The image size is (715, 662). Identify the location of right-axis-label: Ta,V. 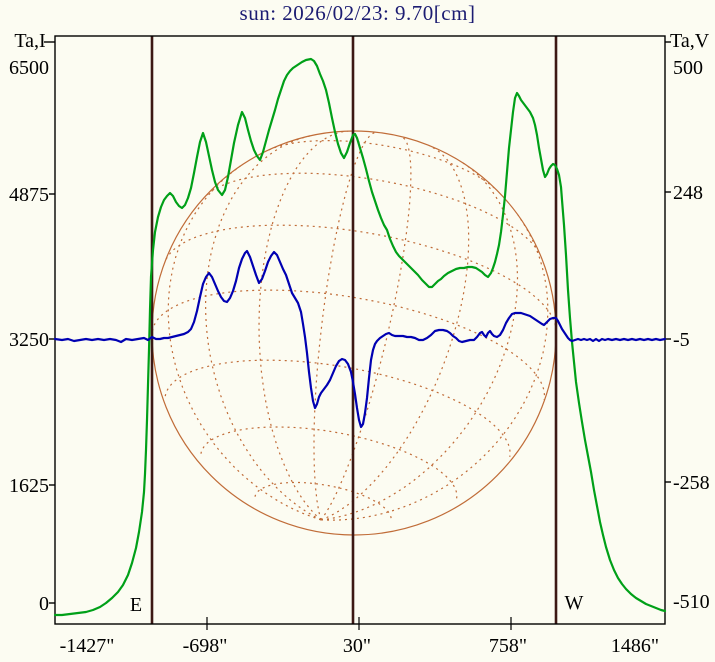
(690, 41).